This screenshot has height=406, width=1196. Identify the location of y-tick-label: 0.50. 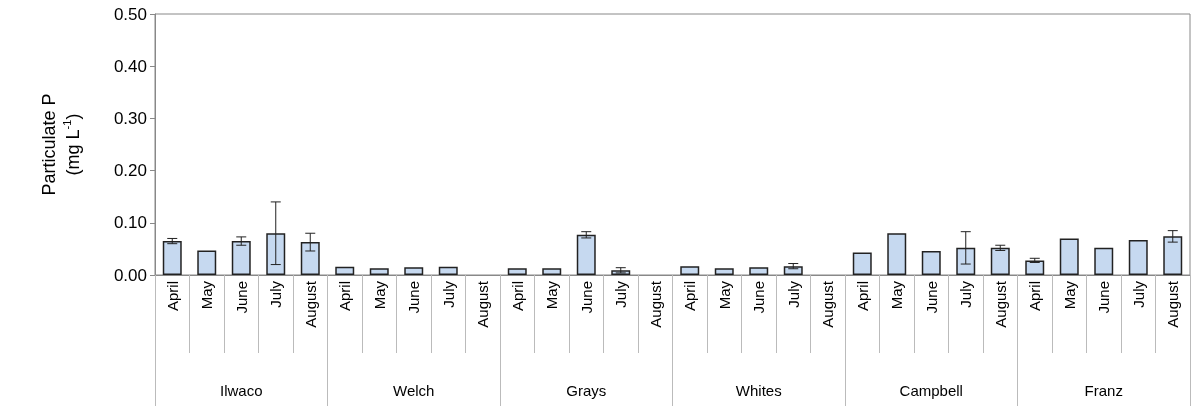
(130, 14).